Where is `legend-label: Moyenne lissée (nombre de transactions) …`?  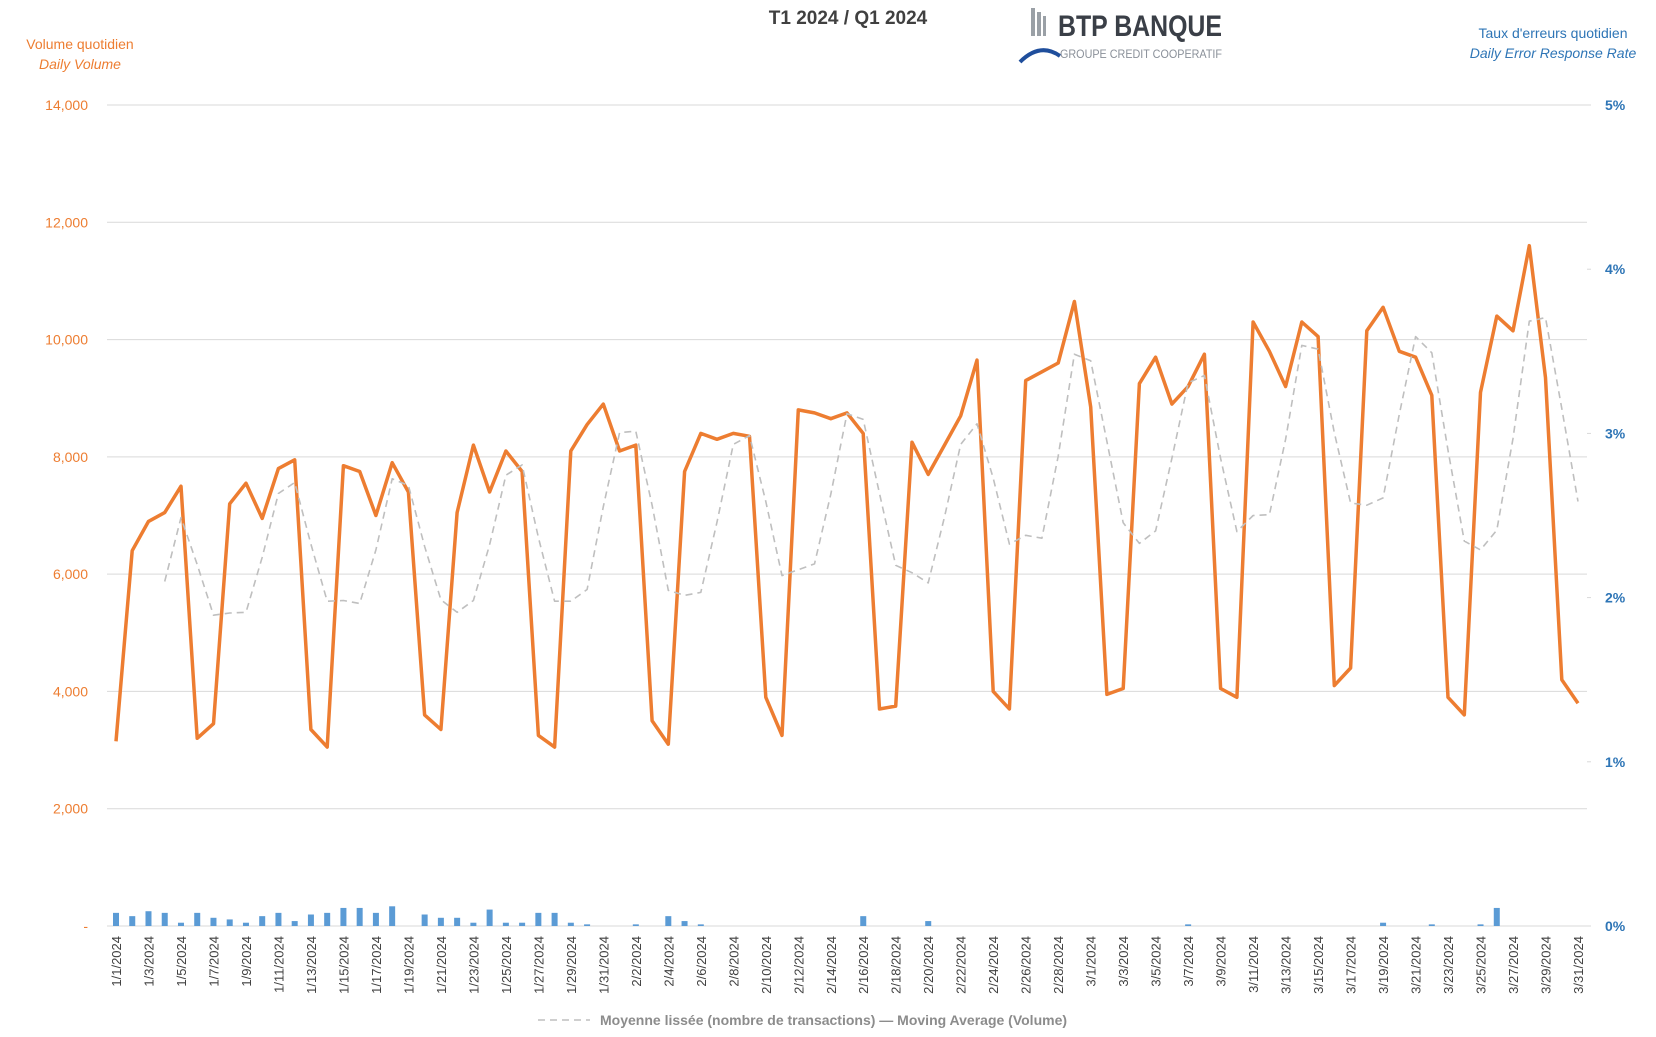 legend-label: Moyenne lissée (nombre de transactions) … is located at coordinates (833, 1020).